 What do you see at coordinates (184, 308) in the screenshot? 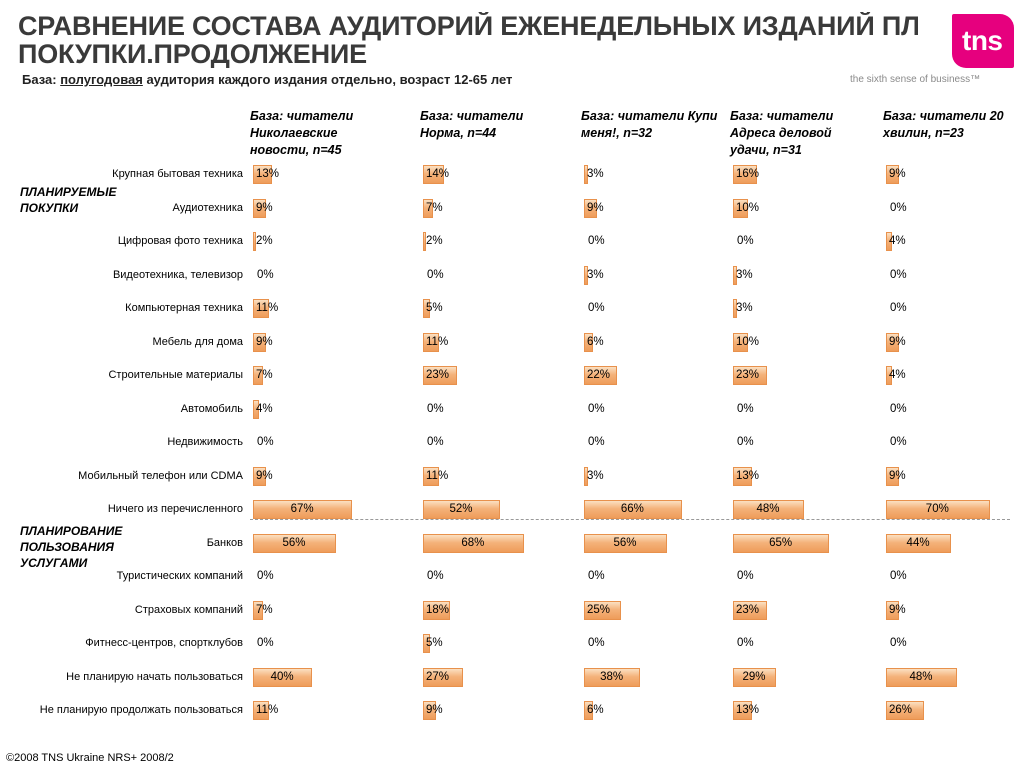
I see `category-label: Компьютерная техника` at bounding box center [184, 308].